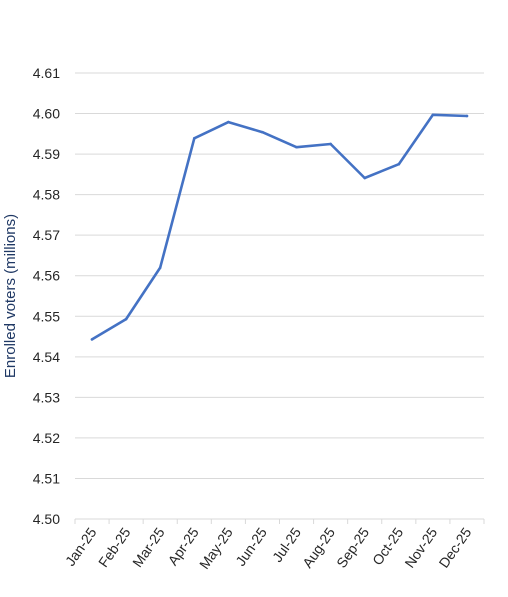 The width and height of the screenshot is (508, 597). Describe the element at coordinates (10, 296) in the screenshot. I see `y-axis-title: Enrolled voters (millions)` at that location.